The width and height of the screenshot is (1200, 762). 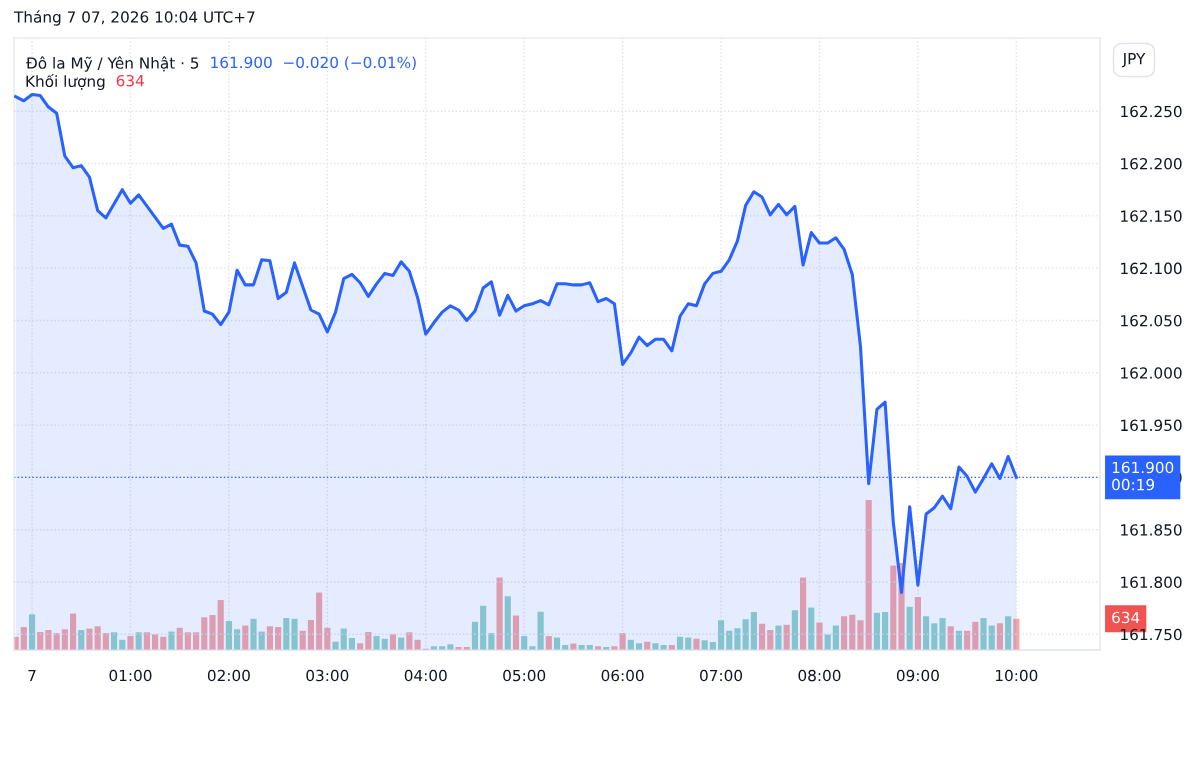 I want to click on y-tick-label: 162.200, so click(x=1151, y=164).